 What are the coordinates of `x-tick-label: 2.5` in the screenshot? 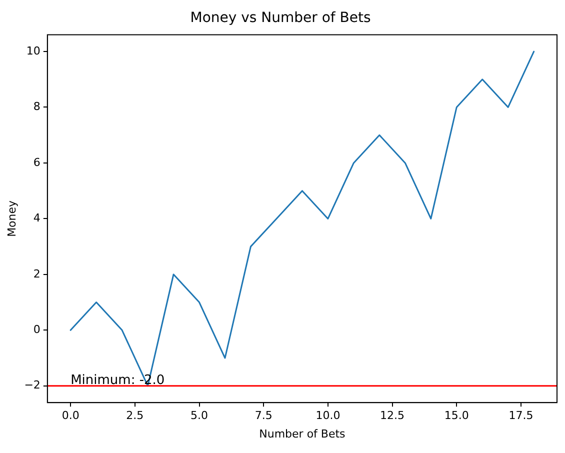 It's located at (135, 415).